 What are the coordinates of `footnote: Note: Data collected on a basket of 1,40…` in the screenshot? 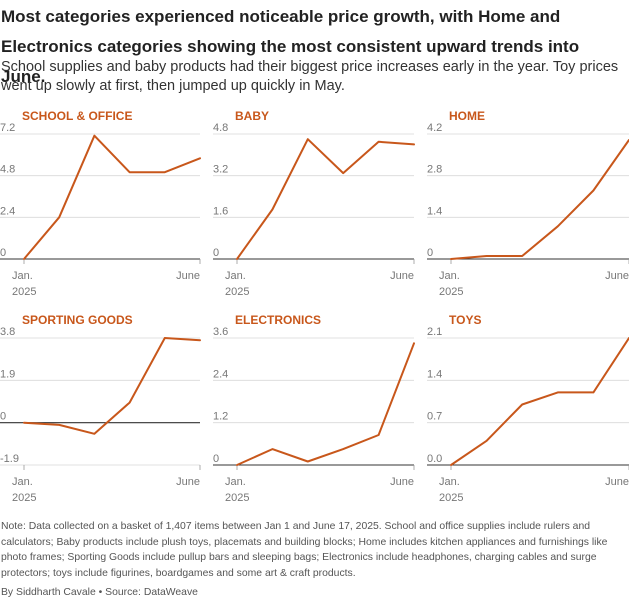 It's located at (304, 550).